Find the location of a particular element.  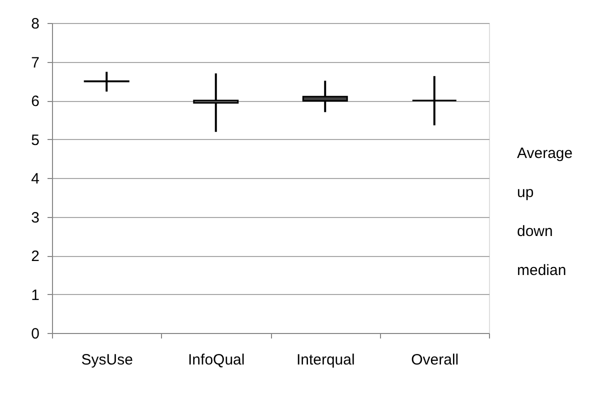

text: median is located at coordinates (541, 271).